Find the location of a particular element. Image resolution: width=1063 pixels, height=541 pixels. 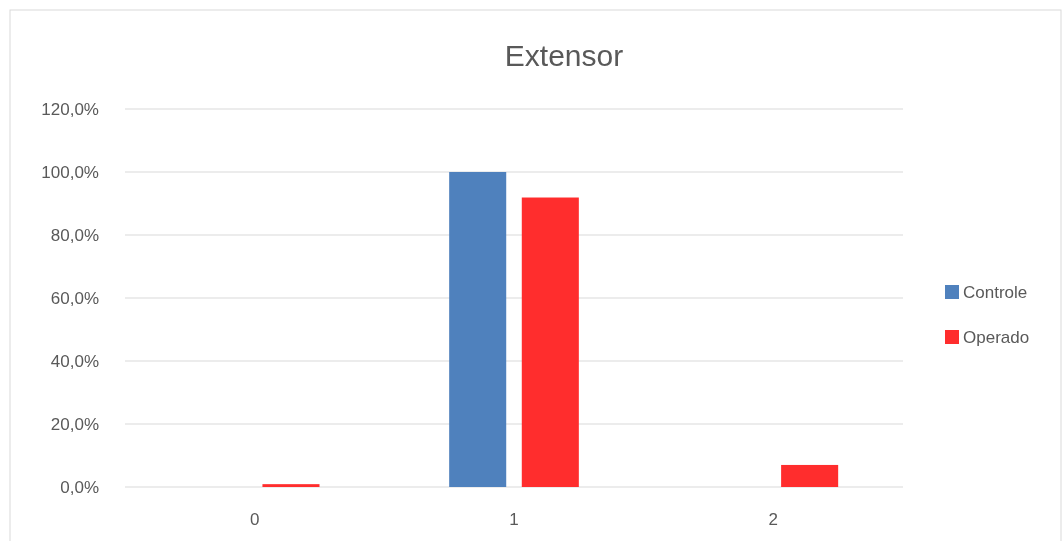

x-tick-label: 2 is located at coordinates (773, 519).